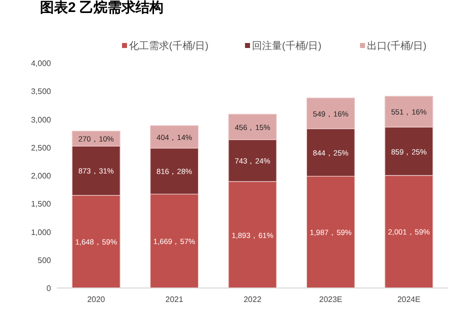 The height and width of the screenshot is (326, 460). Describe the element at coordinates (174, 299) in the screenshot. I see `x-tick-label: 2021` at that location.